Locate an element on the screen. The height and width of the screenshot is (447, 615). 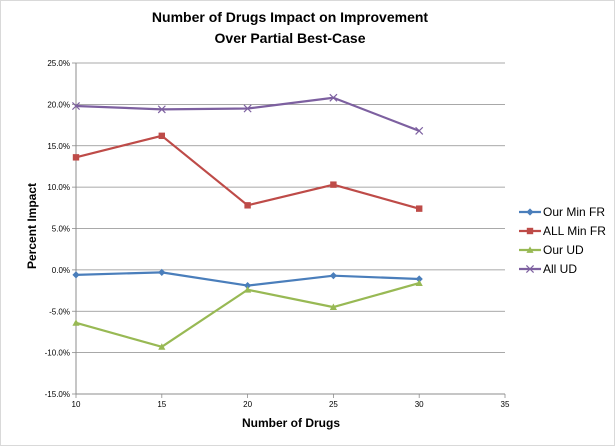
y-axis-title: Percent Impact is located at coordinates (32, 226).